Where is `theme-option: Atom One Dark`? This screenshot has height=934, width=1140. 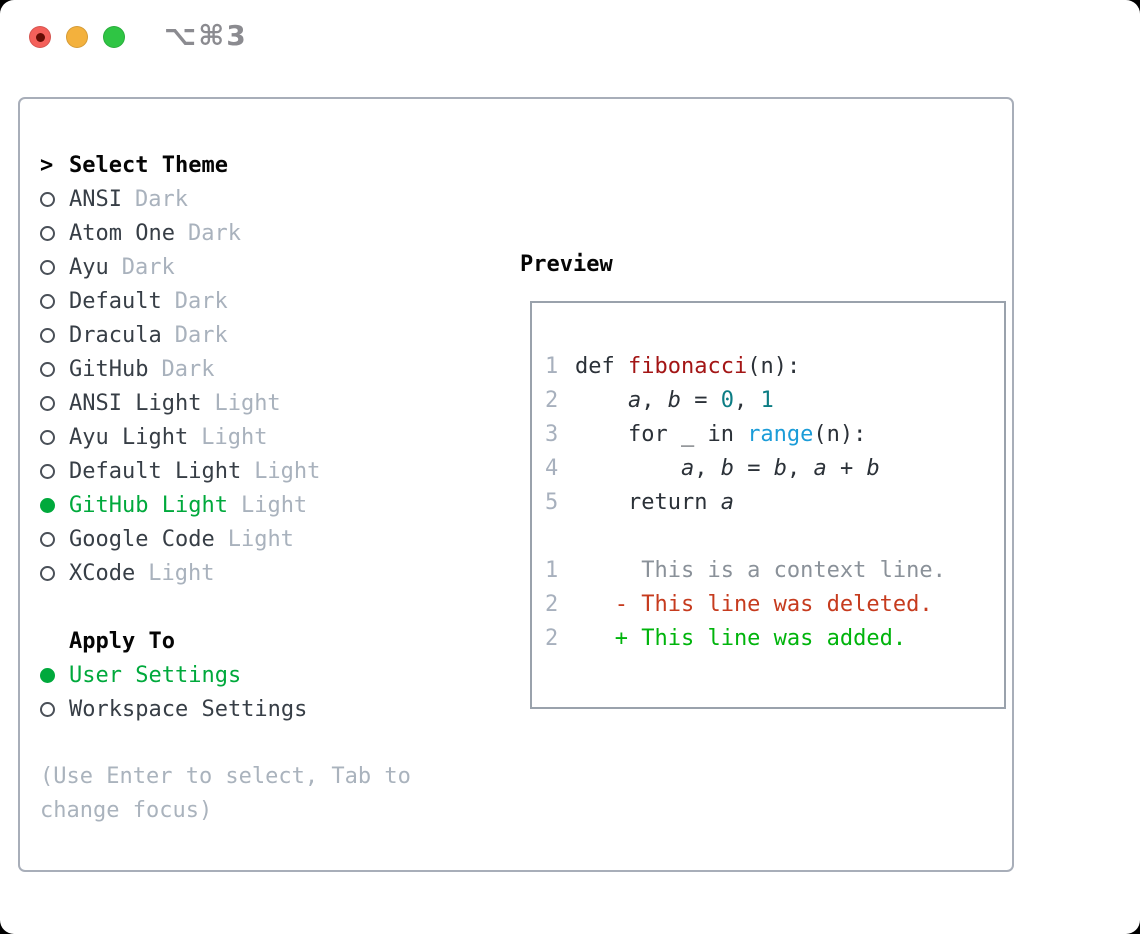
theme-option: Atom One Dark is located at coordinates (242, 233).